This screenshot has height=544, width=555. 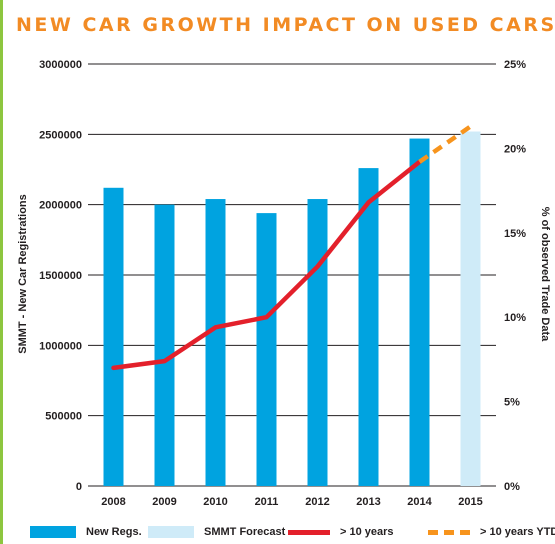 I want to click on y2-tick-label: 10%, so click(x=515, y=318).